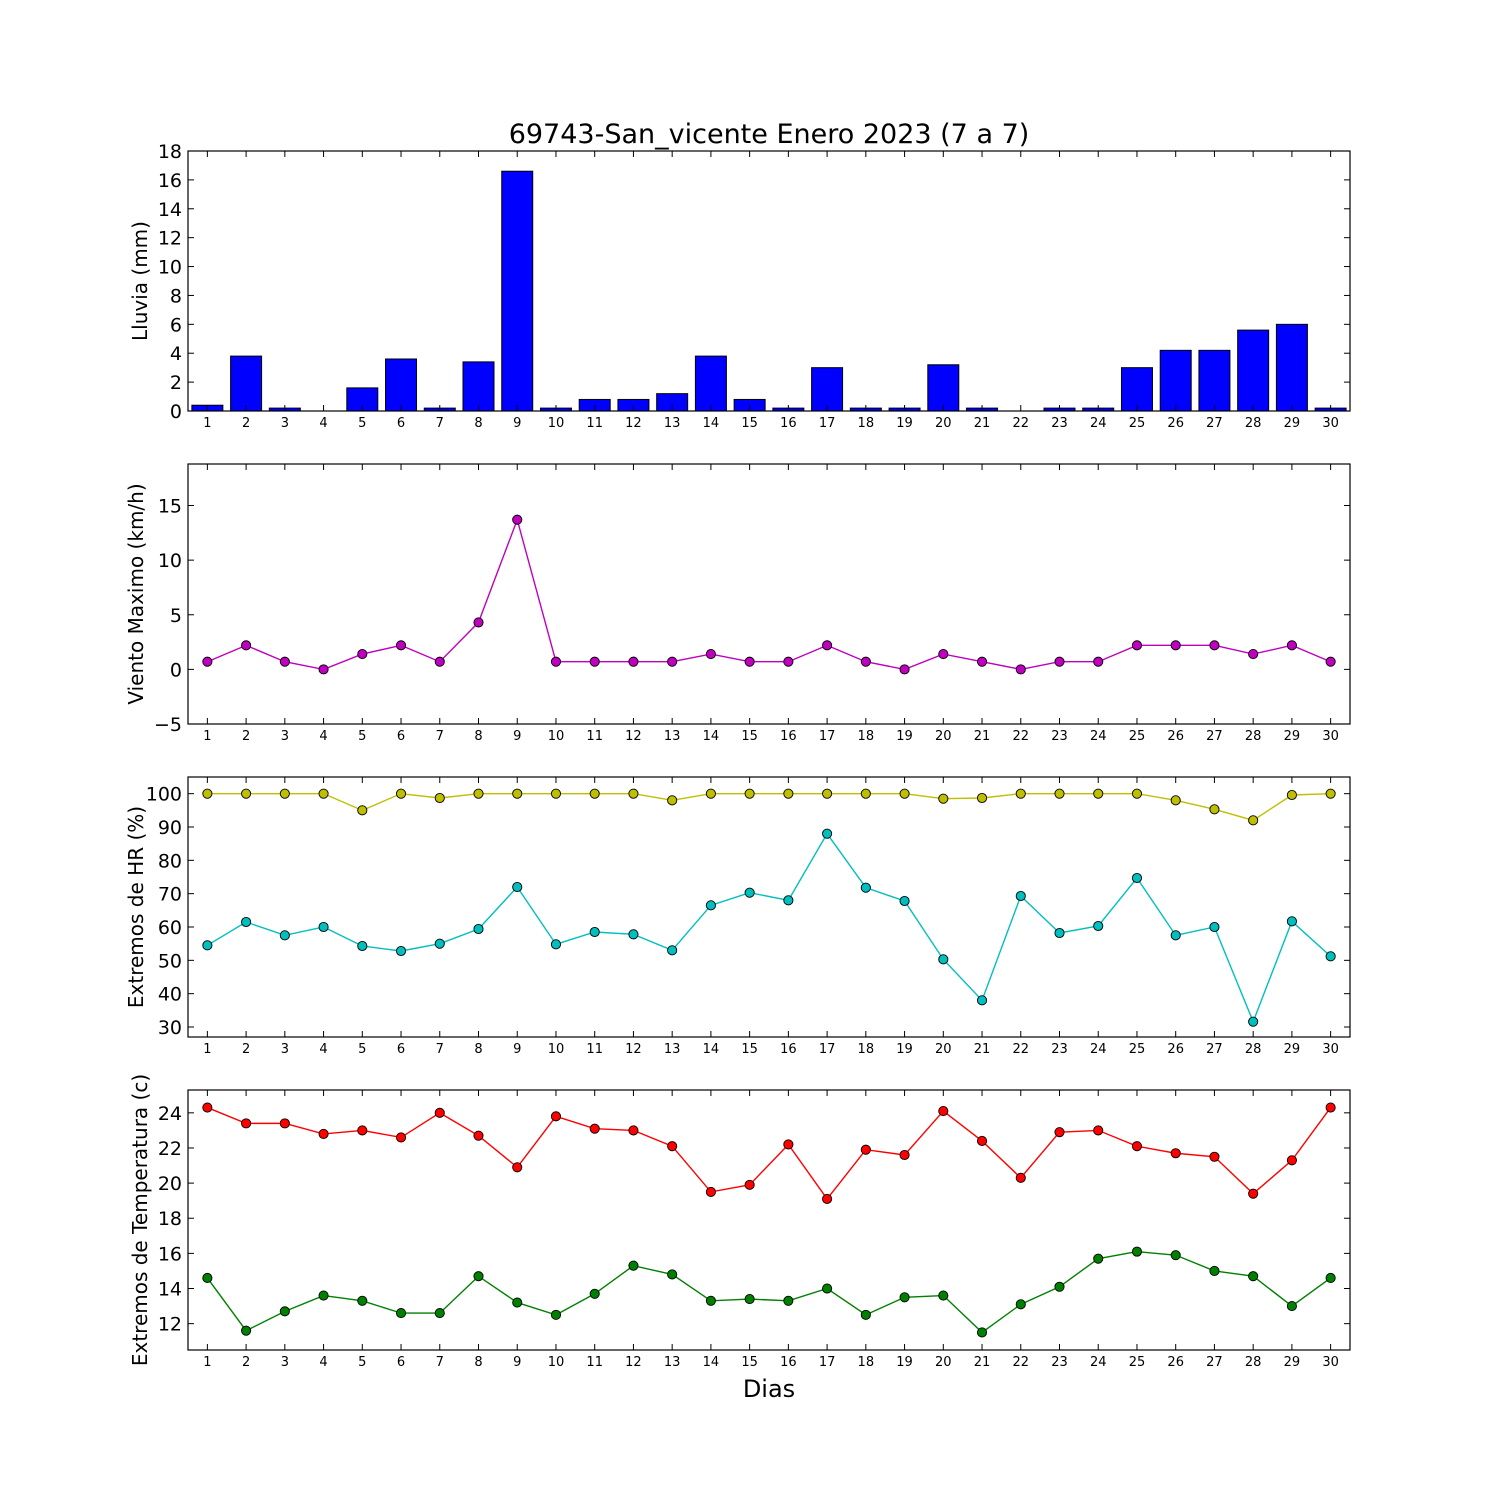  I want to click on x-tick-label: 2, so click(246, 736).